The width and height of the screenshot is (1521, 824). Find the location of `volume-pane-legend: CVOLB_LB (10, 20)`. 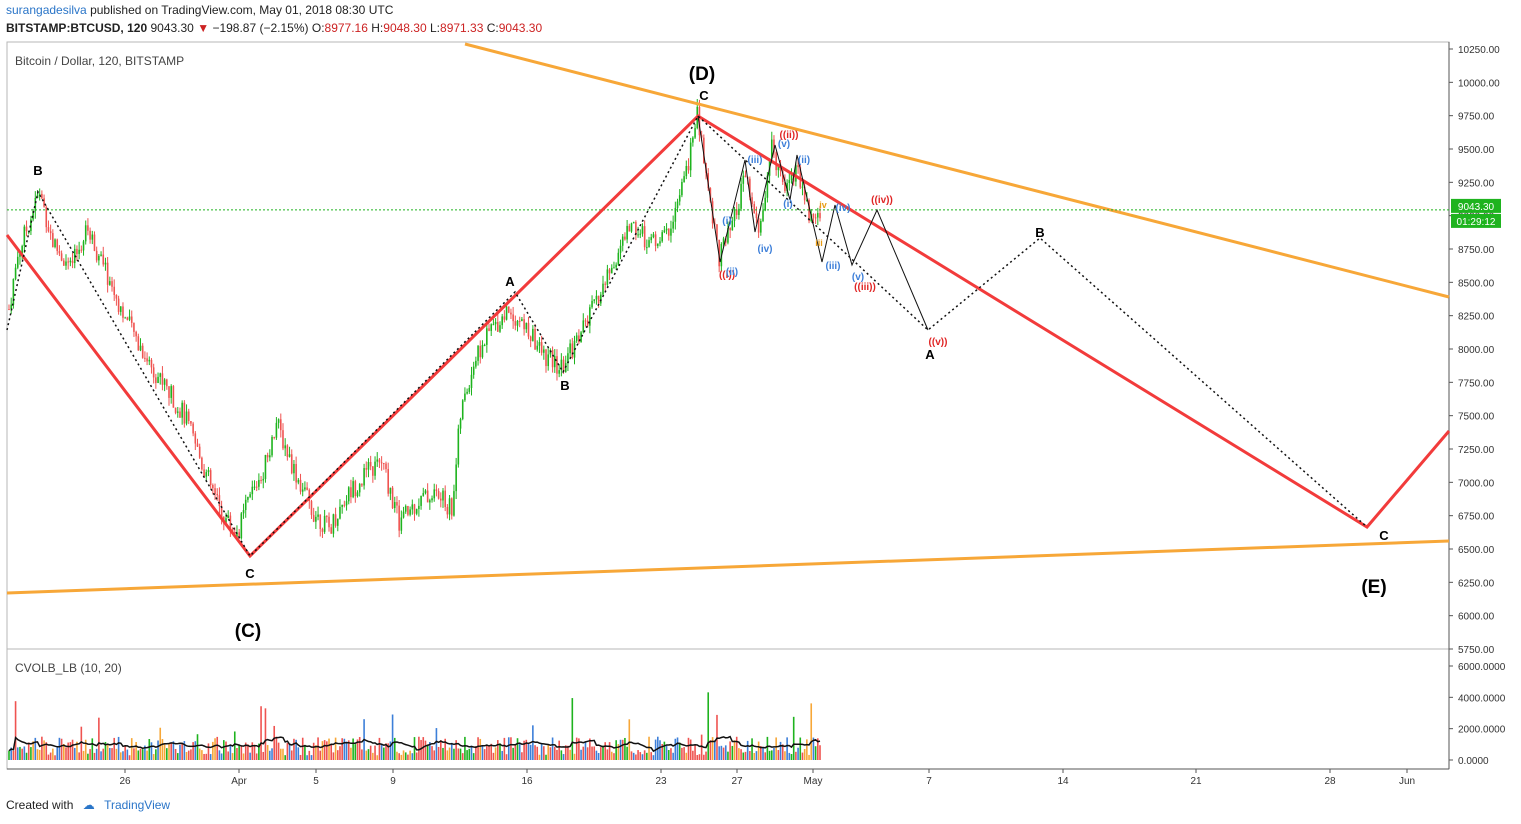

volume-pane-legend: CVOLB_LB (10, 20) is located at coordinates (68, 668).